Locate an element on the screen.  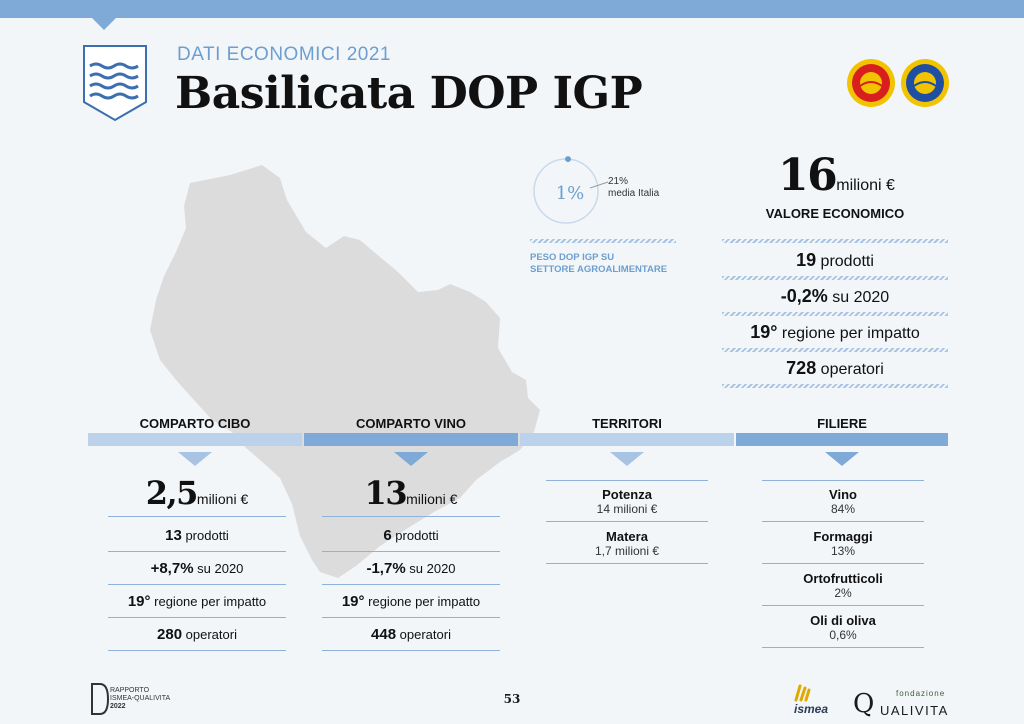
summary-row-label: regione per impatto is located at coordinates (848, 333).